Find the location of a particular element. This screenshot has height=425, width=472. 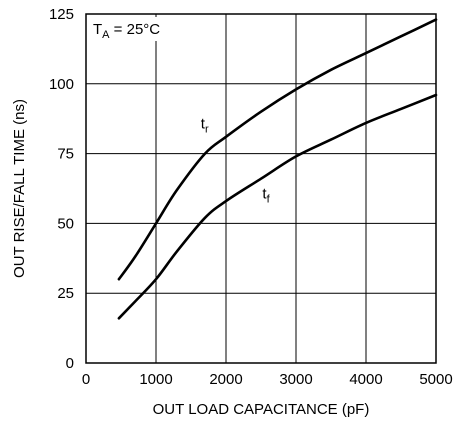

temperature-symbol: T is located at coordinates (97, 29).